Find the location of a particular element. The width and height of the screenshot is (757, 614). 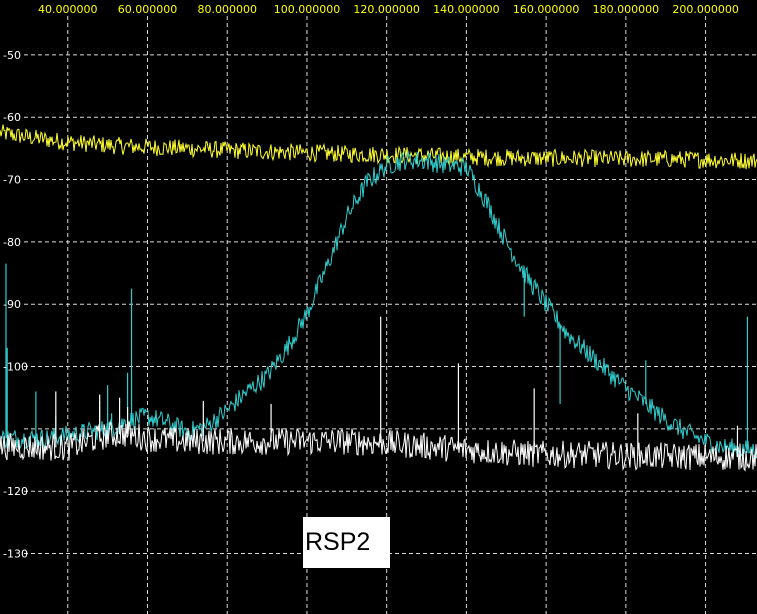

y-tick-label: -60 is located at coordinates (12, 117).